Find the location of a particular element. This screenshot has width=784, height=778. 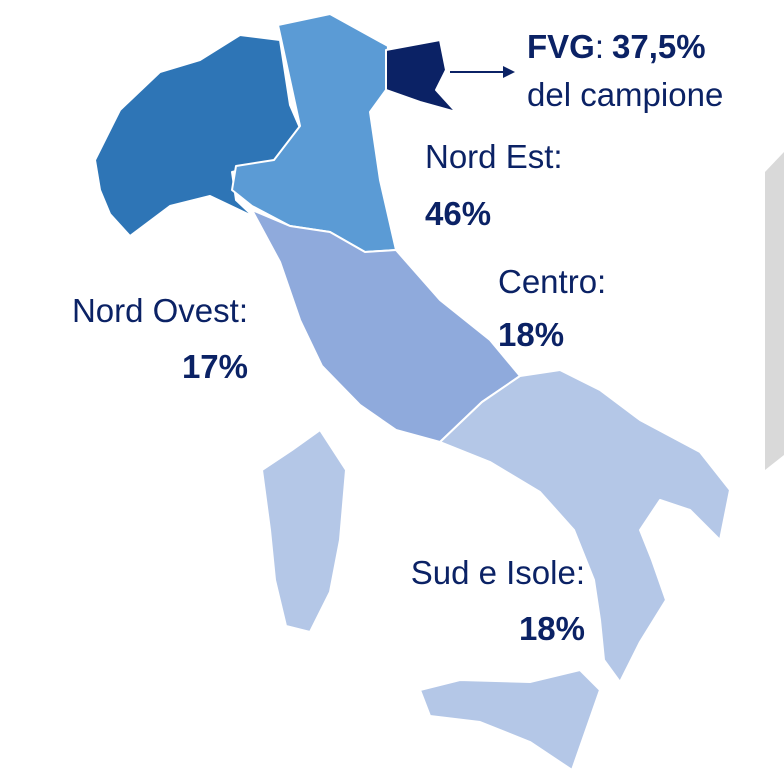

callout-note: del campione is located at coordinates (625, 94).